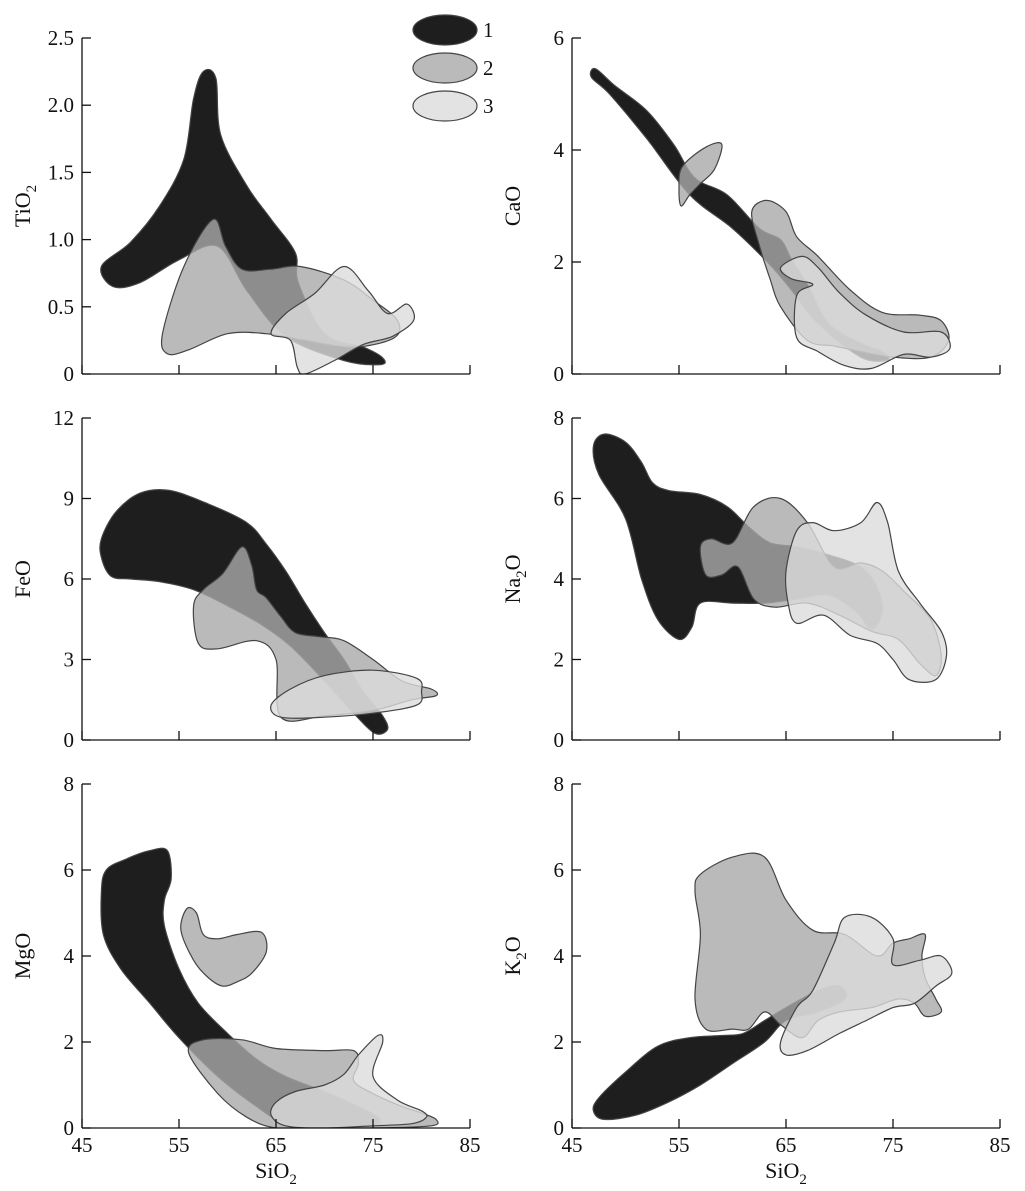  I want to click on legend-item-3: 3, so click(453, 106).